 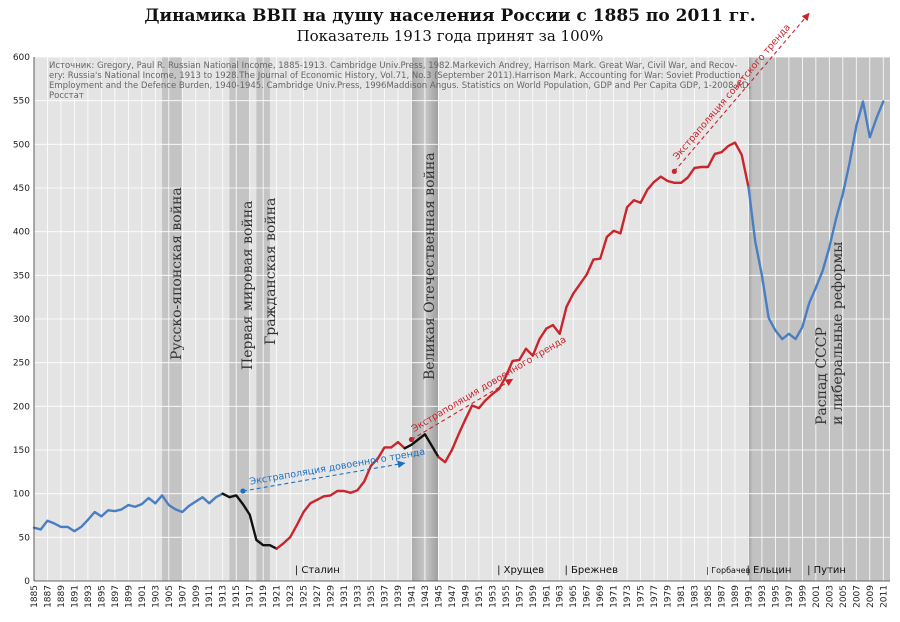 What do you see at coordinates (21, 145) in the screenshot?
I see `y-tick-label: 500` at bounding box center [21, 145].